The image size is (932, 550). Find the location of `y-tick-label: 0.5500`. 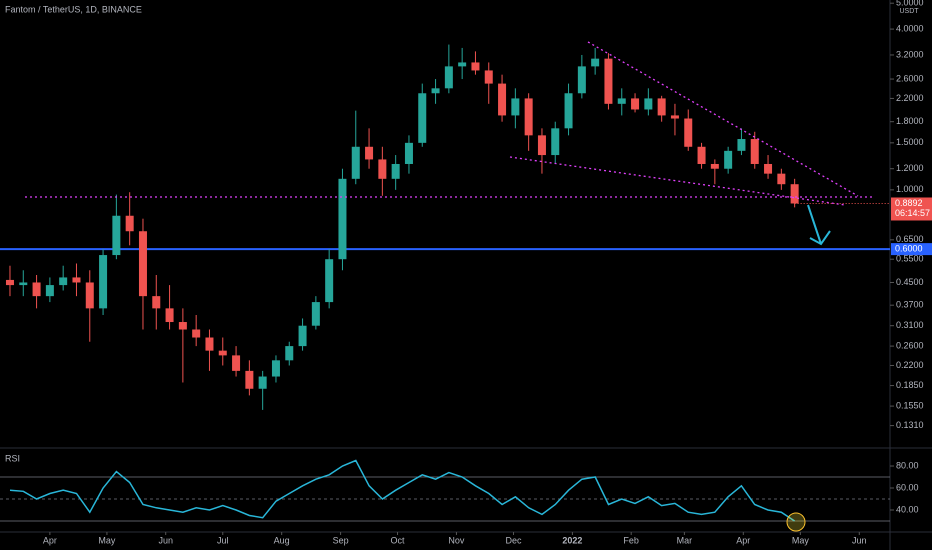

y-tick-label: 0.5500 is located at coordinates (910, 259).